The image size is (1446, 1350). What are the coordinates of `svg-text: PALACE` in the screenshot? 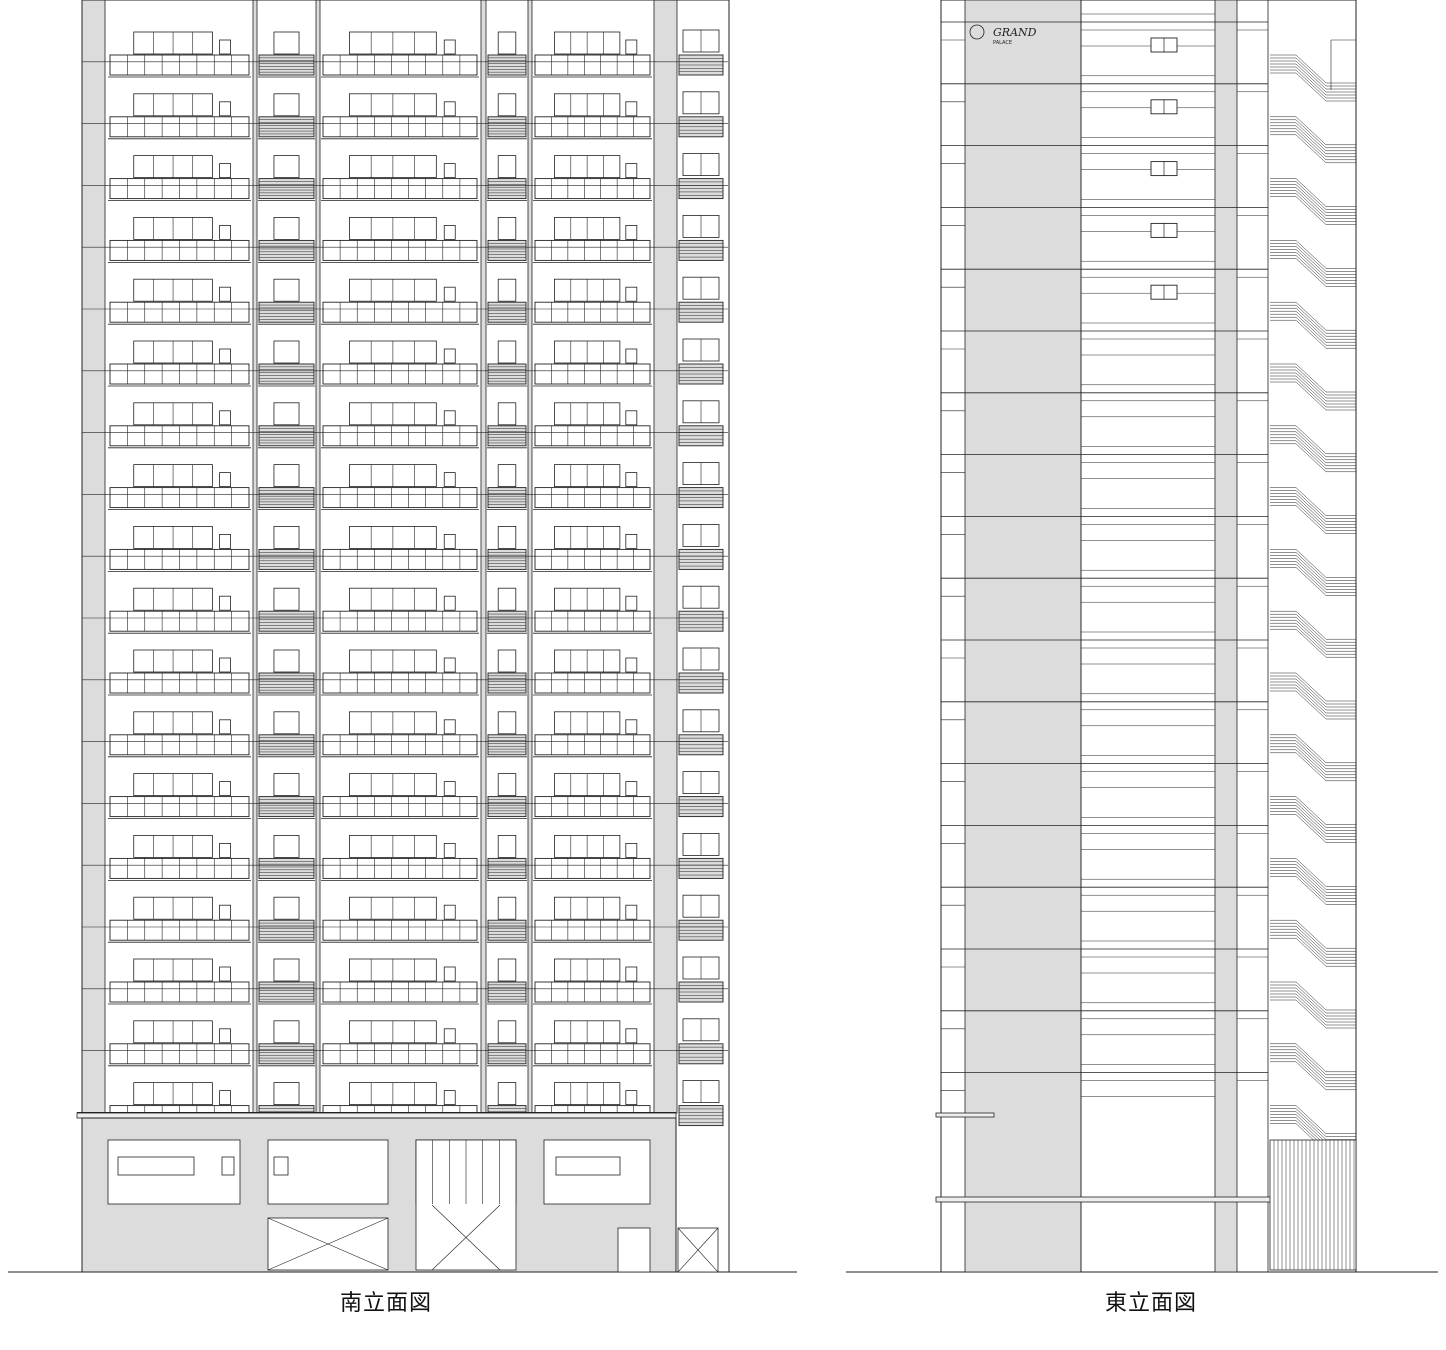 It's located at (1002, 43).